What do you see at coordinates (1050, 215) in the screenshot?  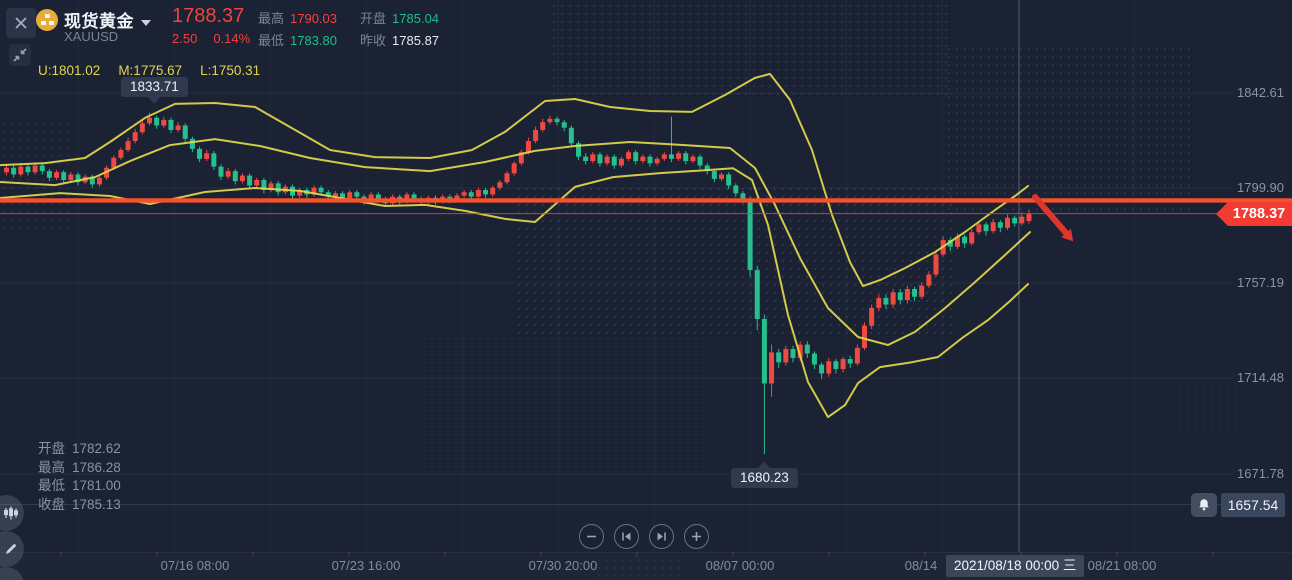 I see `arrow-annotation` at bounding box center [1050, 215].